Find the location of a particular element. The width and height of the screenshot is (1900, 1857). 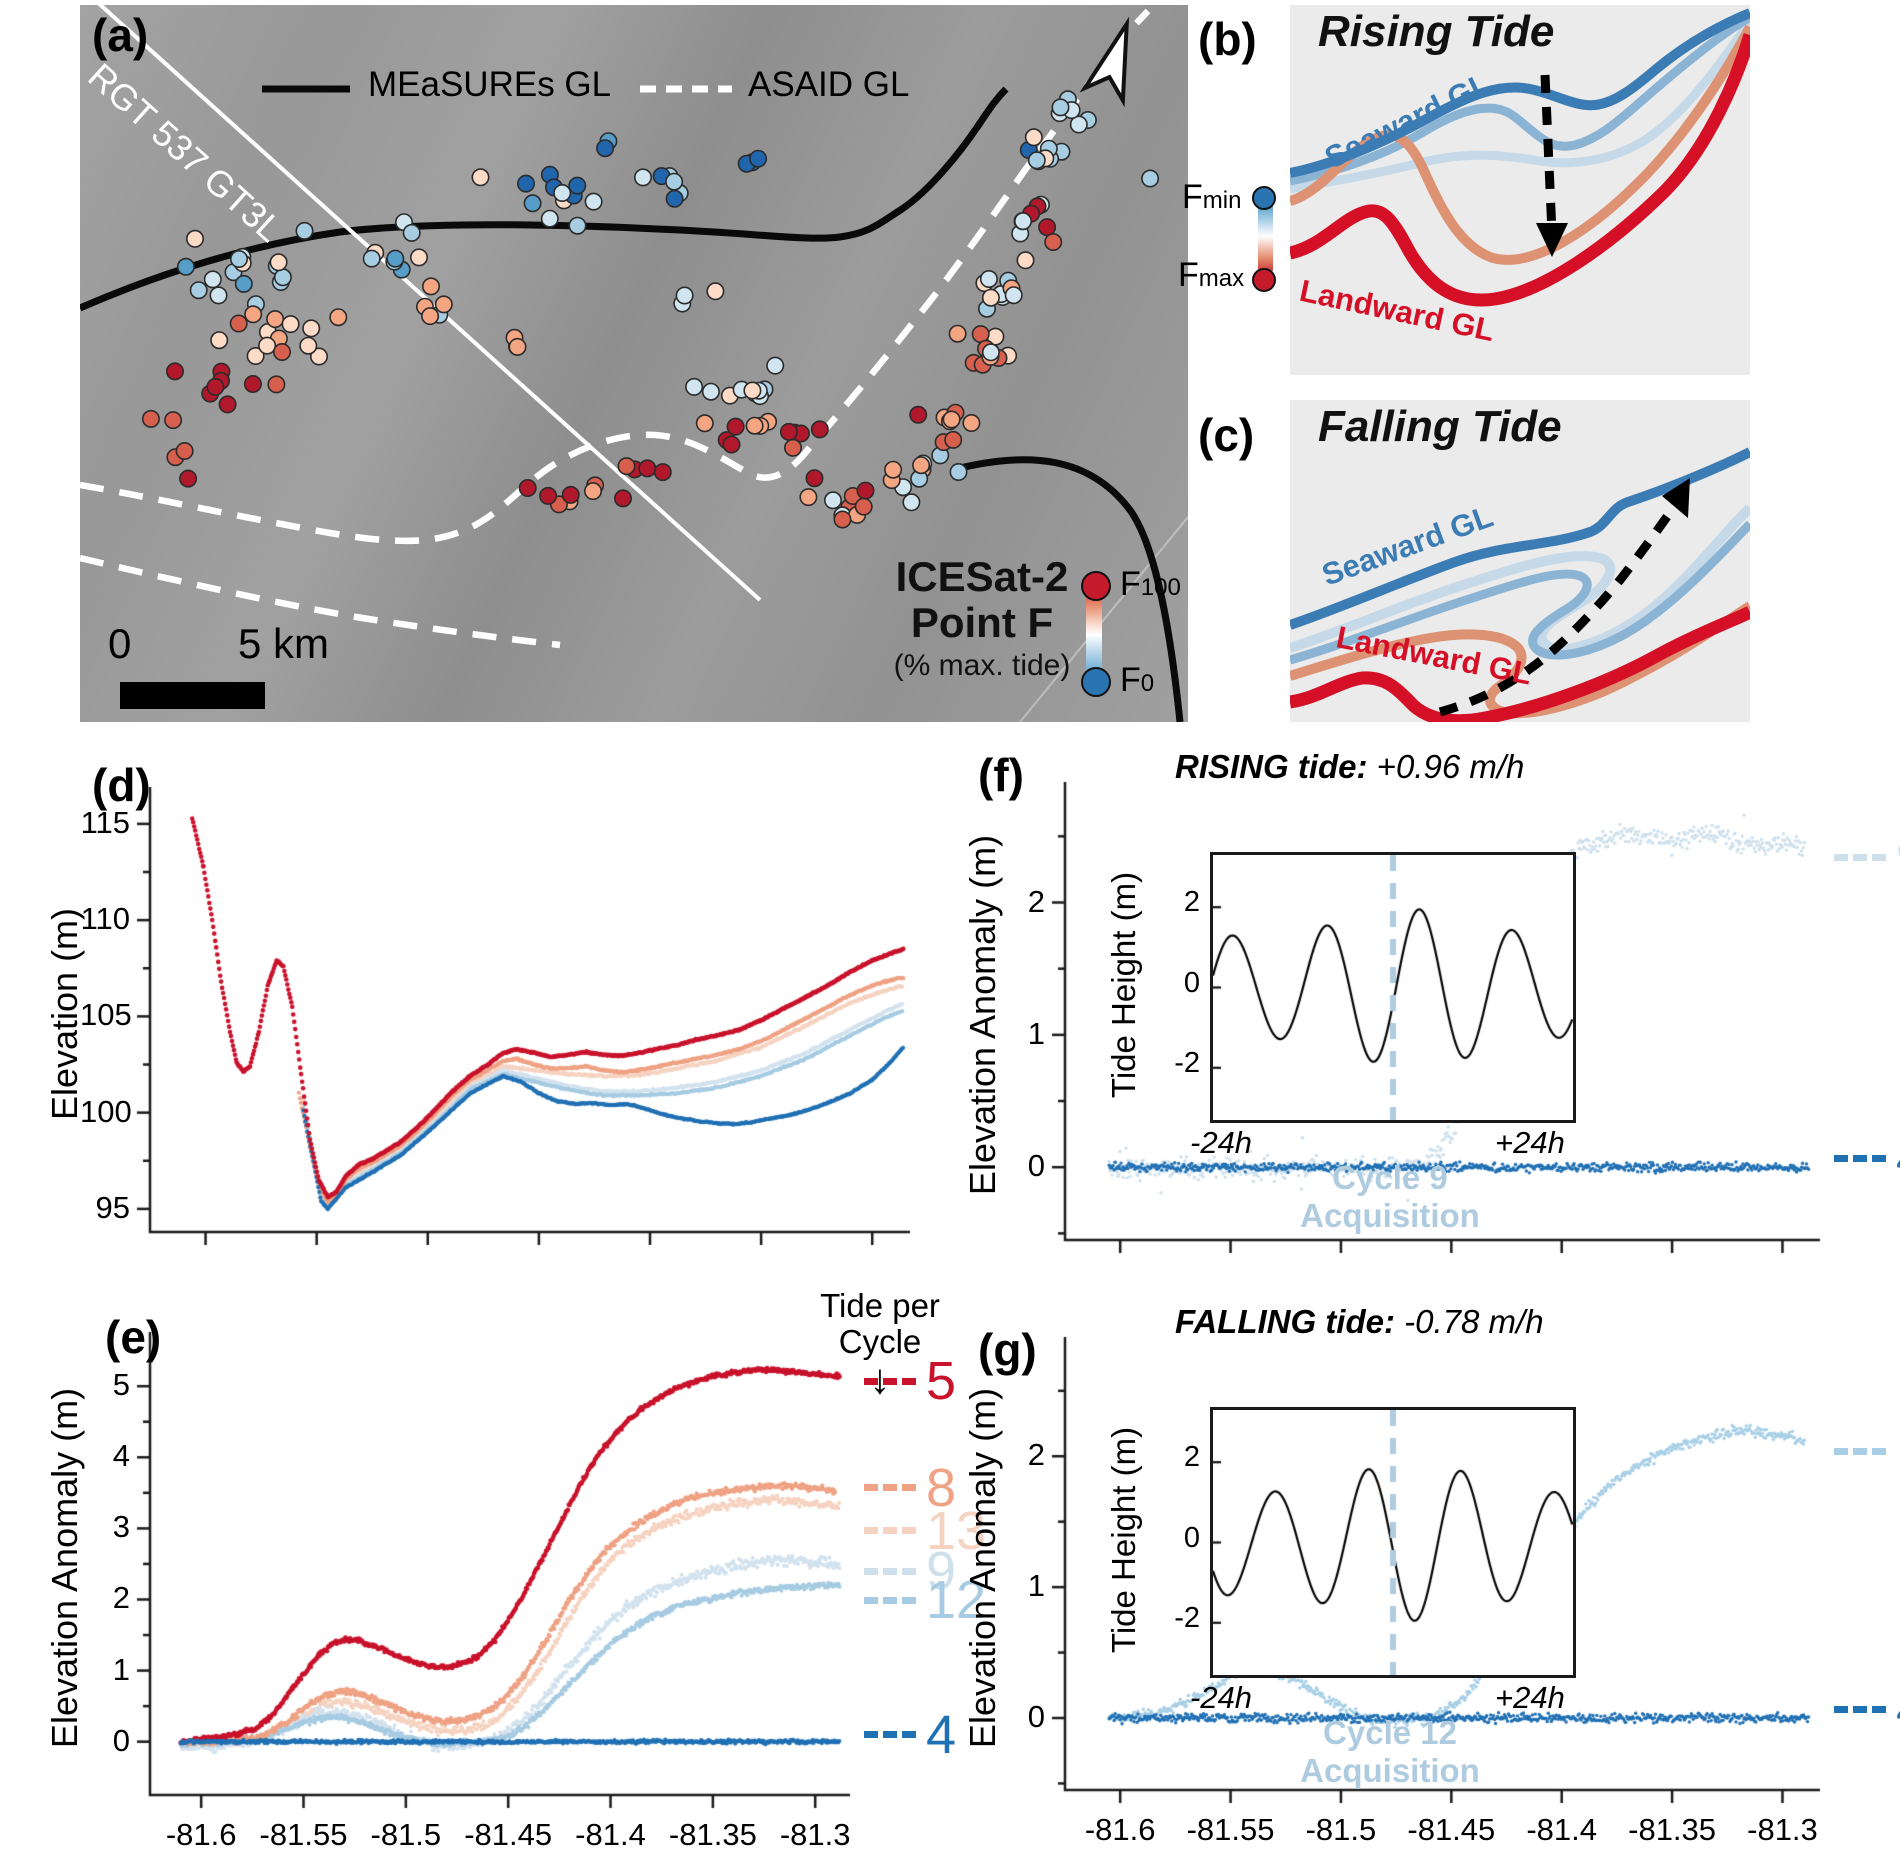

cycle-label-4: 4 is located at coordinates (910, 1735).